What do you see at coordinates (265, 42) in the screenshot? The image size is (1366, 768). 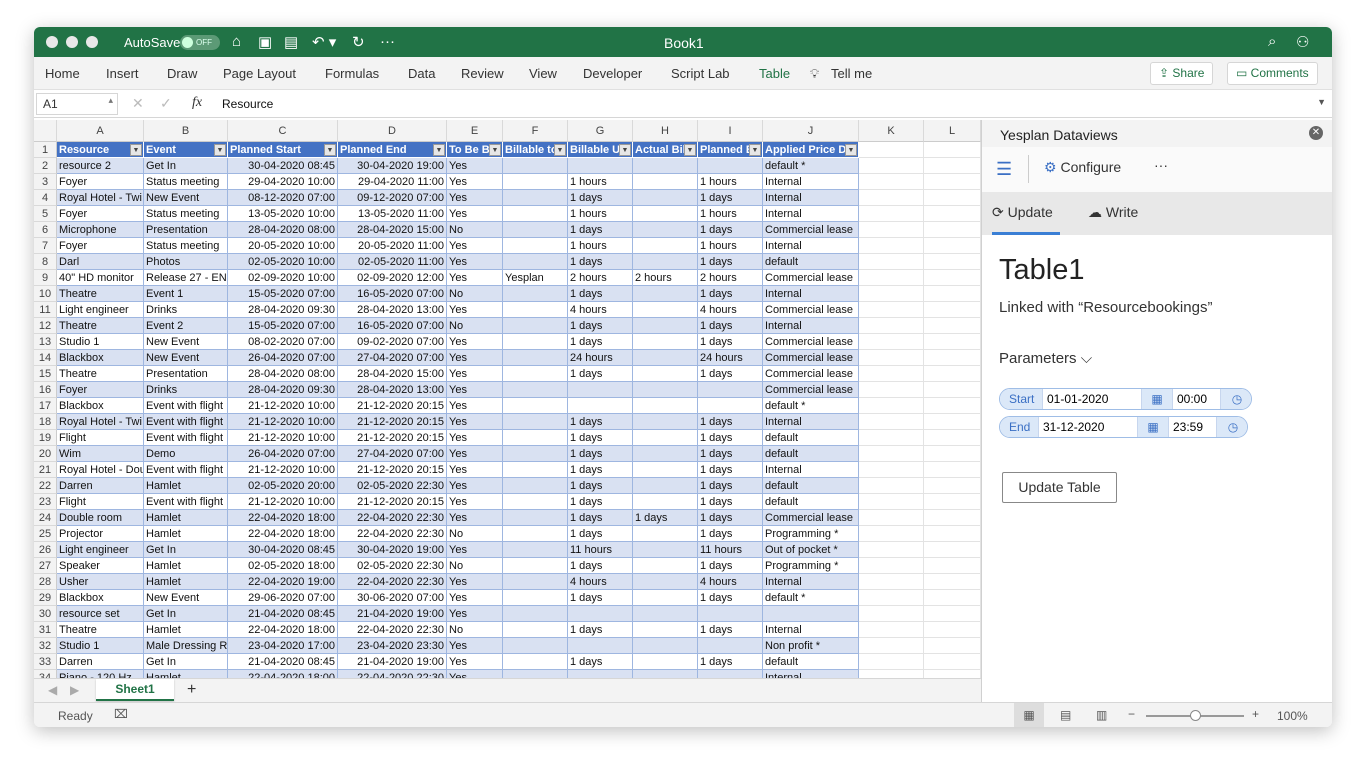 I see `save-icon: ▣` at bounding box center [265, 42].